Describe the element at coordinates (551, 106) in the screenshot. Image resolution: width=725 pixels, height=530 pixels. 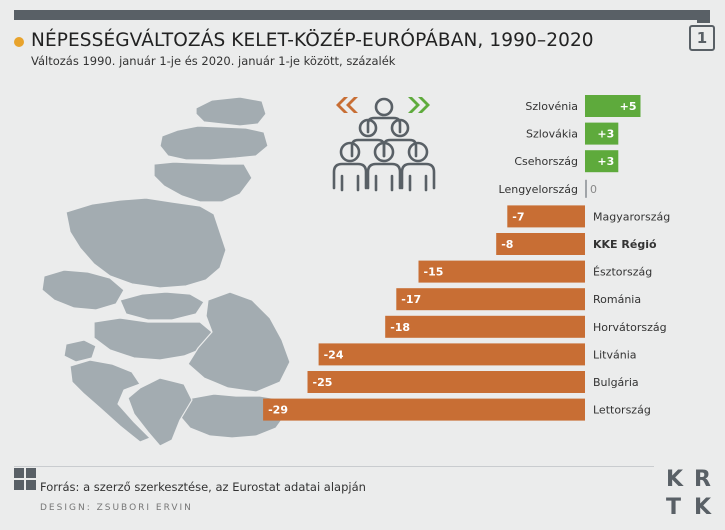
I see `category-label: Szlovénia` at that location.